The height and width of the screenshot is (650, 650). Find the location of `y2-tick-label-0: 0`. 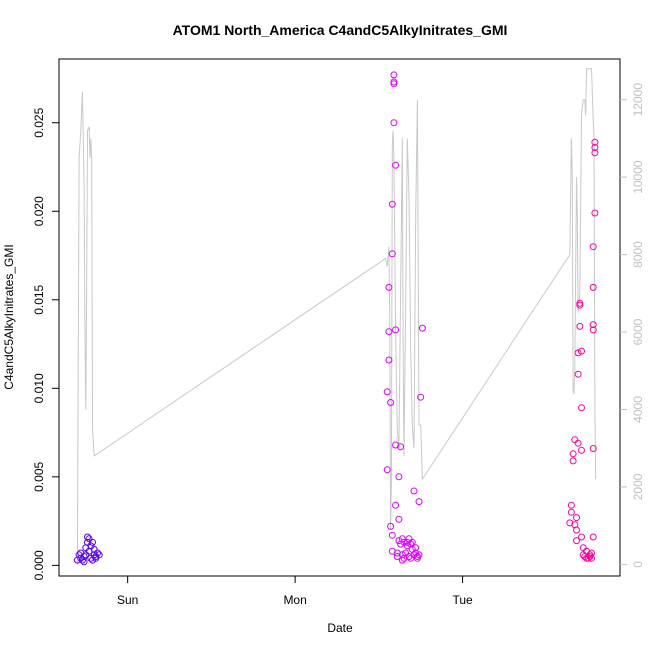

y2-tick-label-0: 0 is located at coordinates (638, 564).